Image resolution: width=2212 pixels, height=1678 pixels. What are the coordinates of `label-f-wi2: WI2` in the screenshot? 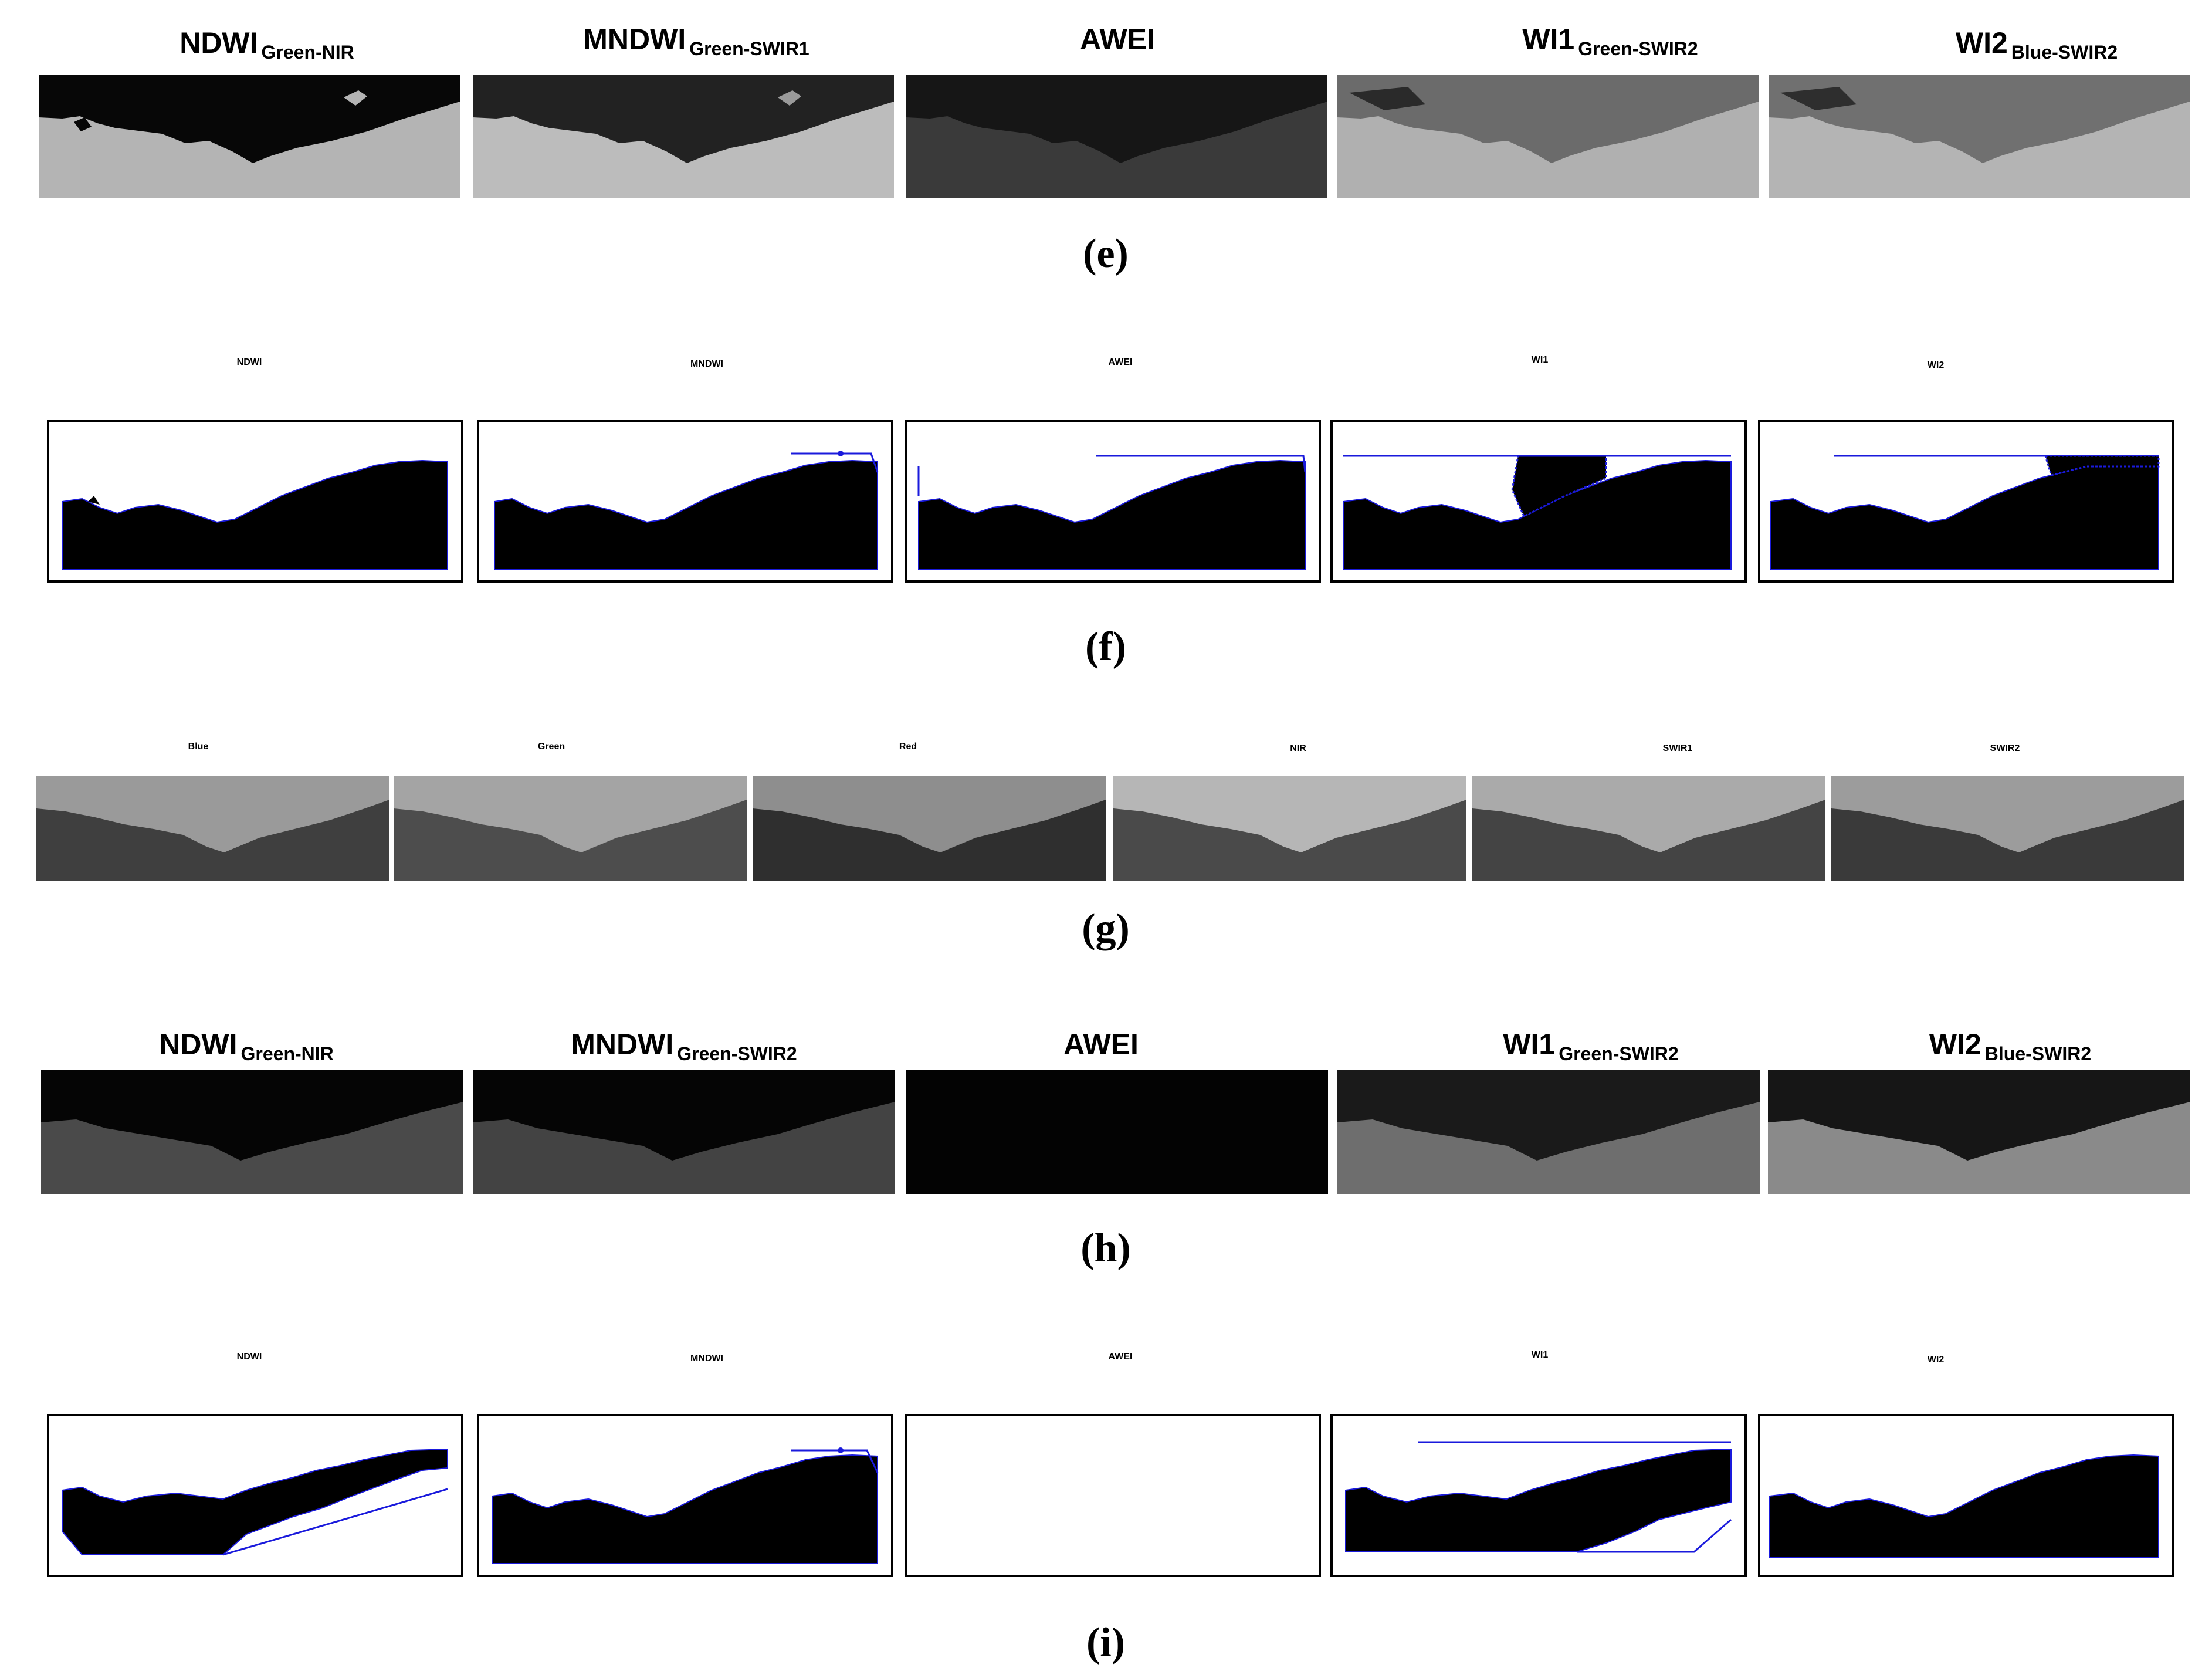 It's located at (1936, 365).